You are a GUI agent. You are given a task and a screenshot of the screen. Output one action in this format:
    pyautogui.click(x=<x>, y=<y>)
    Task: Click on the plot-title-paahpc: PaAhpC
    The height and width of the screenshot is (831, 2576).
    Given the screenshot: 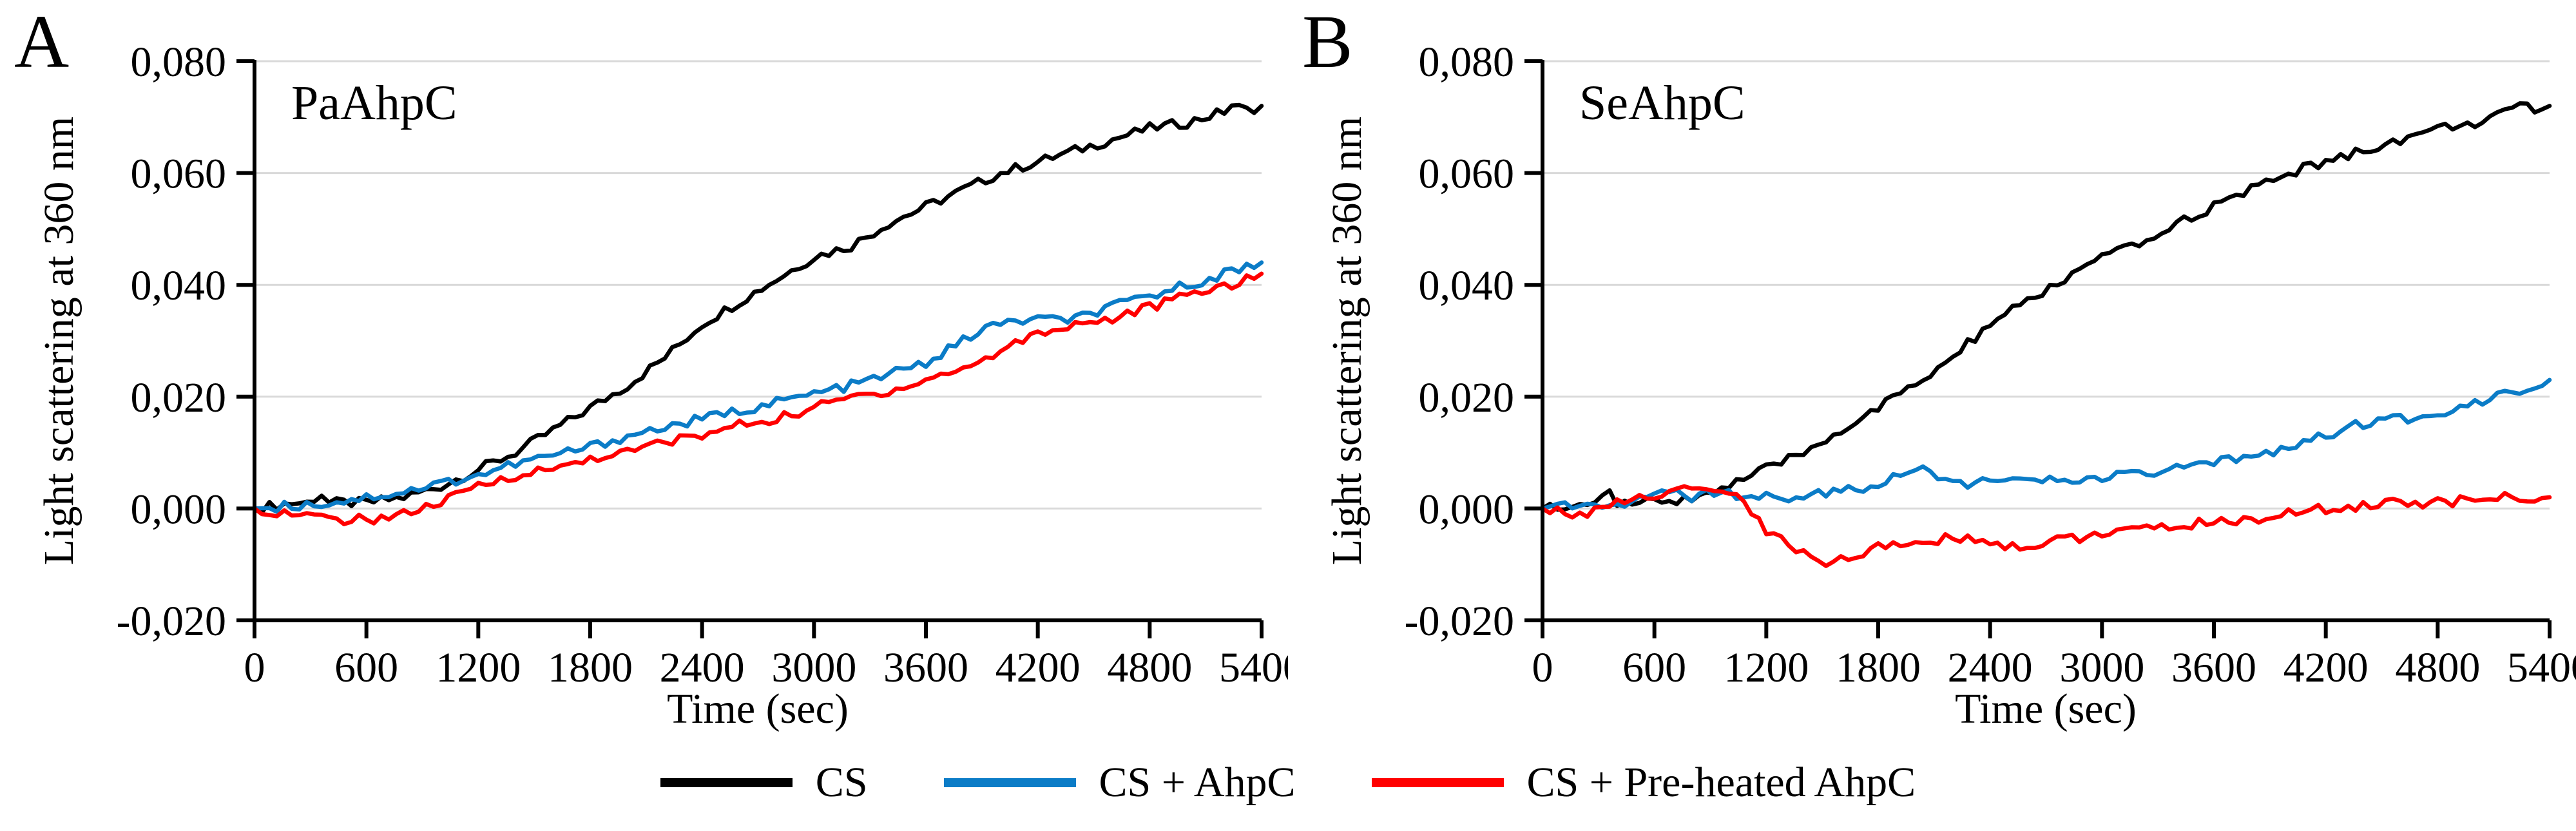 What is the action you would take?
    pyautogui.click(x=374, y=103)
    